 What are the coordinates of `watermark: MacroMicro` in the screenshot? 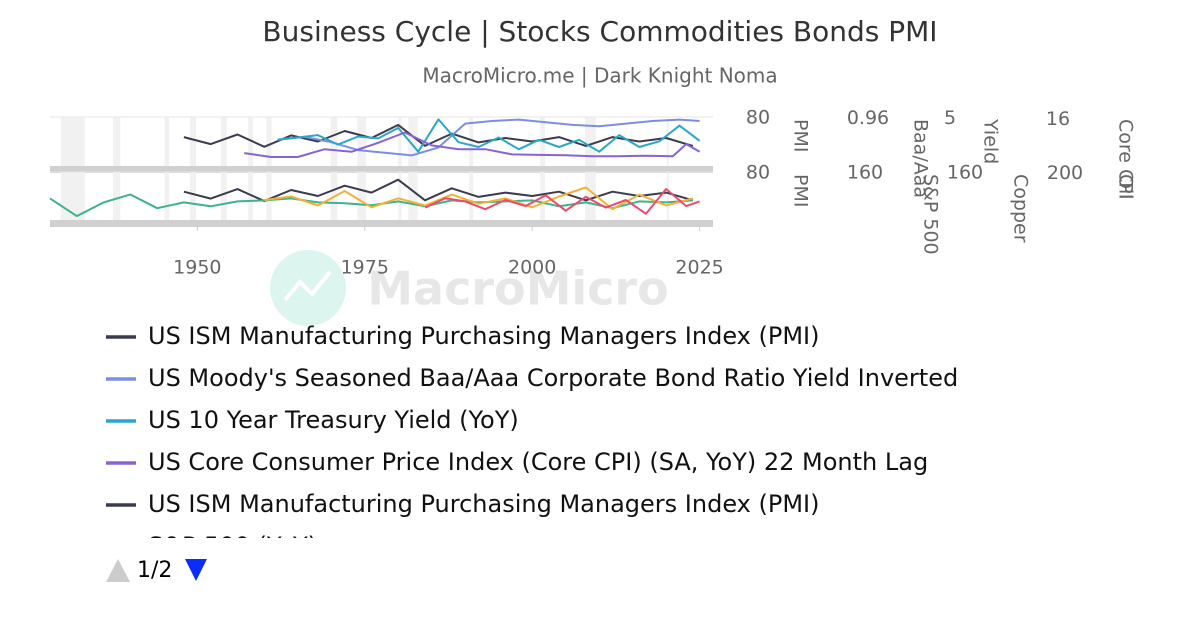 It's located at (469, 288).